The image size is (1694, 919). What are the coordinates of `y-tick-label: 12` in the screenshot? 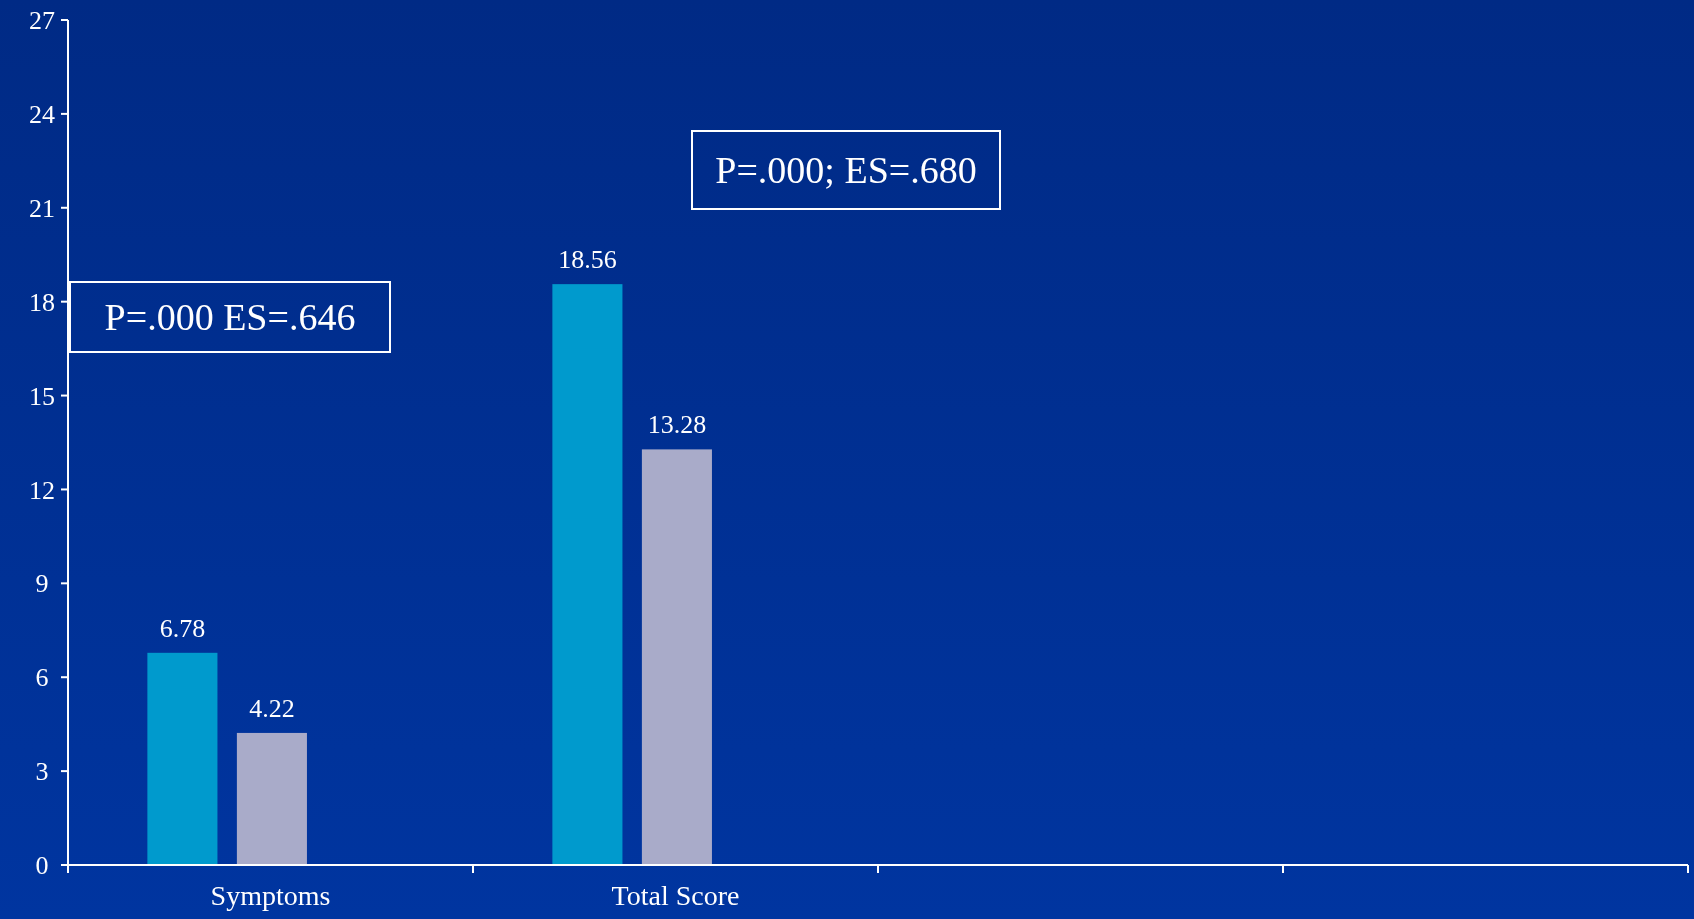 It's located at (42, 490).